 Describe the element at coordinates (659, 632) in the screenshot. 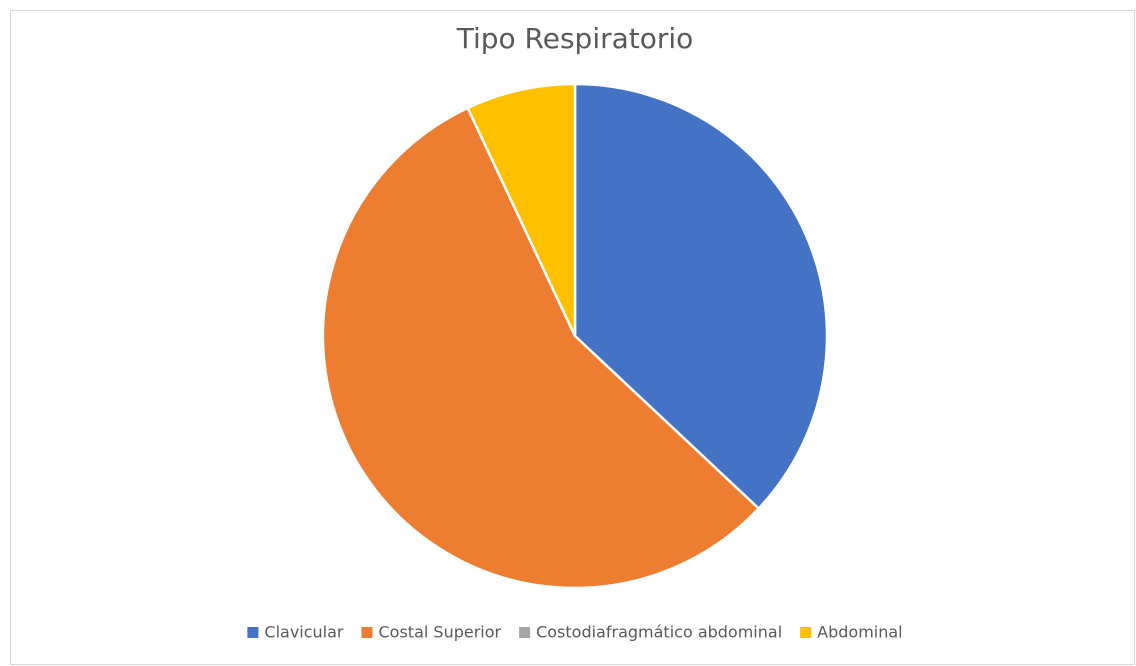

I see `legend-label: Costodiafragmático abdominal` at that location.